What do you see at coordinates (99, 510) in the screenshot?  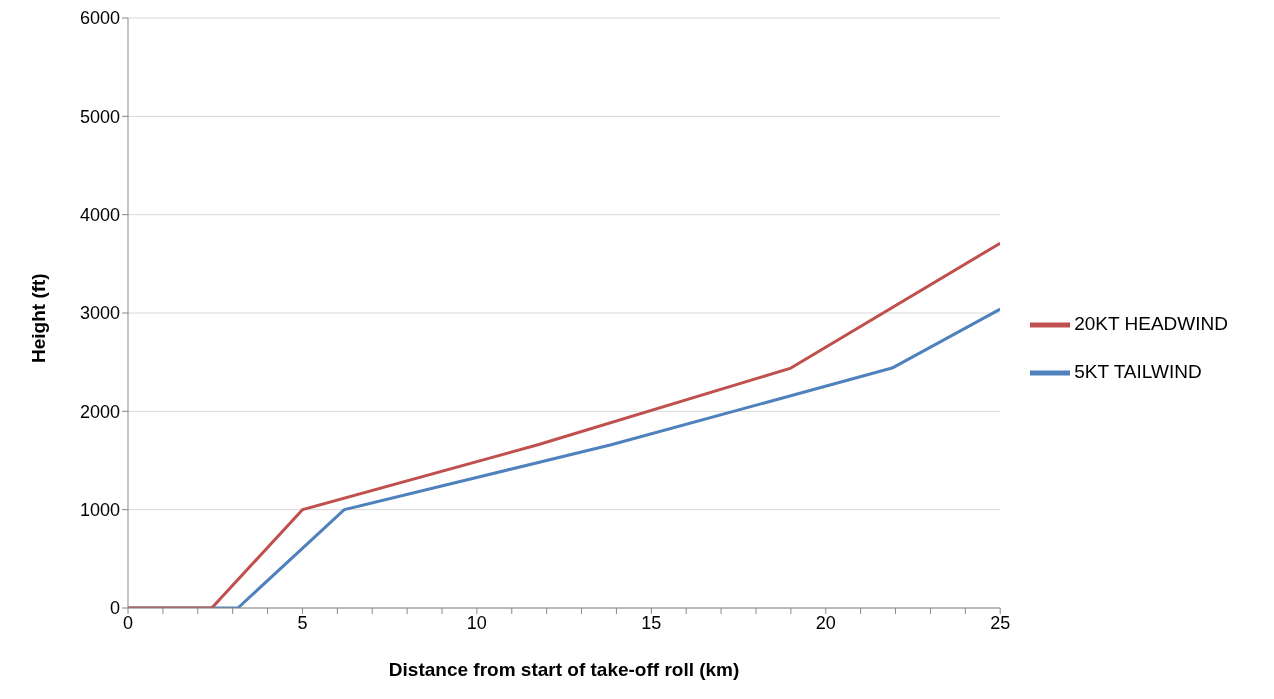 I see `y-tick-label: 1000` at bounding box center [99, 510].